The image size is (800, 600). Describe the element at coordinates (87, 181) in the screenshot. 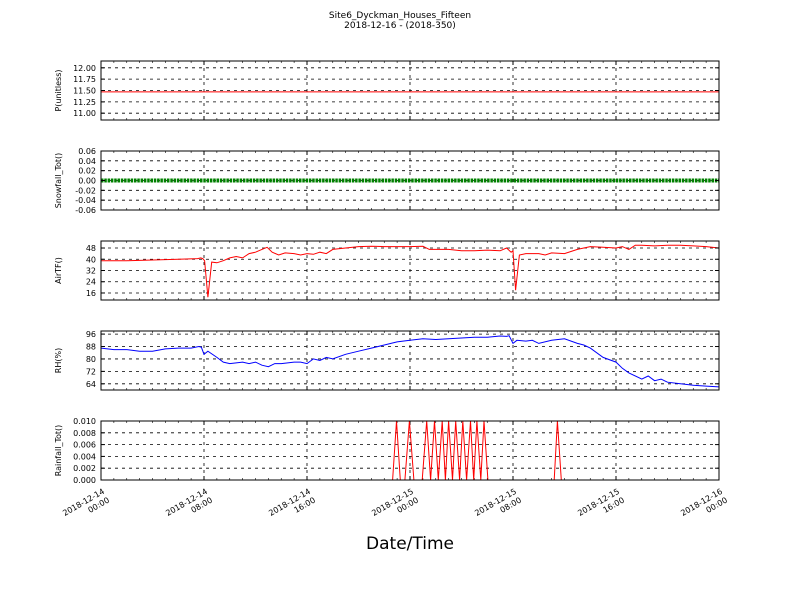

I see `y-tick-label: 0.00` at that location.